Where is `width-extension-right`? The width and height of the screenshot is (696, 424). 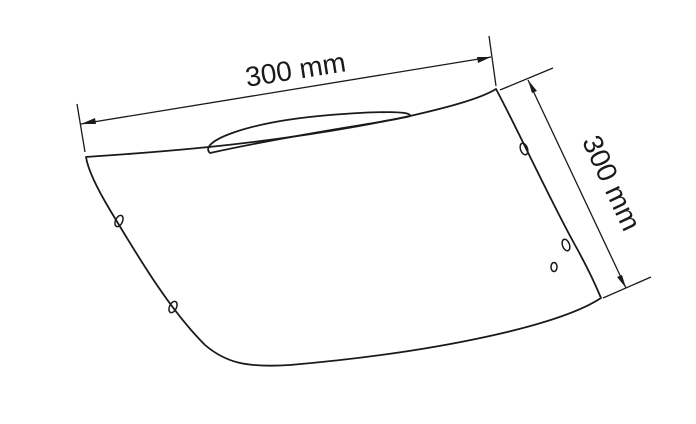
width-extension-right is located at coordinates (492, 61).